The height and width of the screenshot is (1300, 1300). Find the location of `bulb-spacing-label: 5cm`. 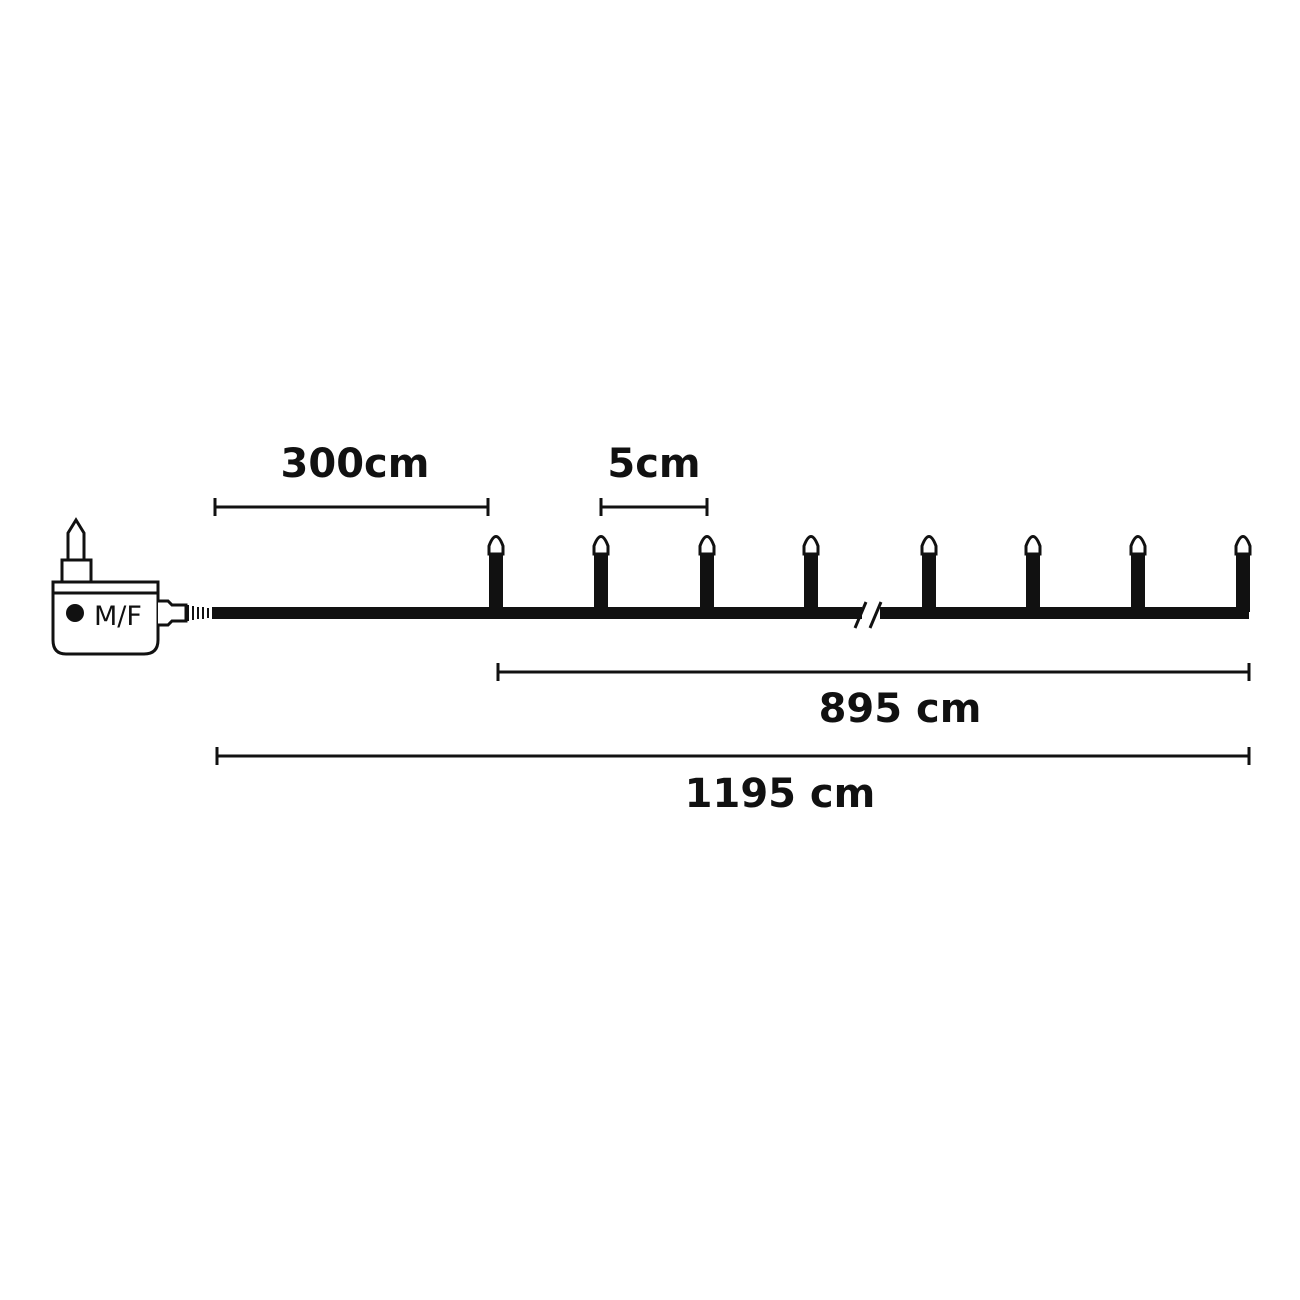

bulb-spacing-label: 5cm is located at coordinates (653, 464).